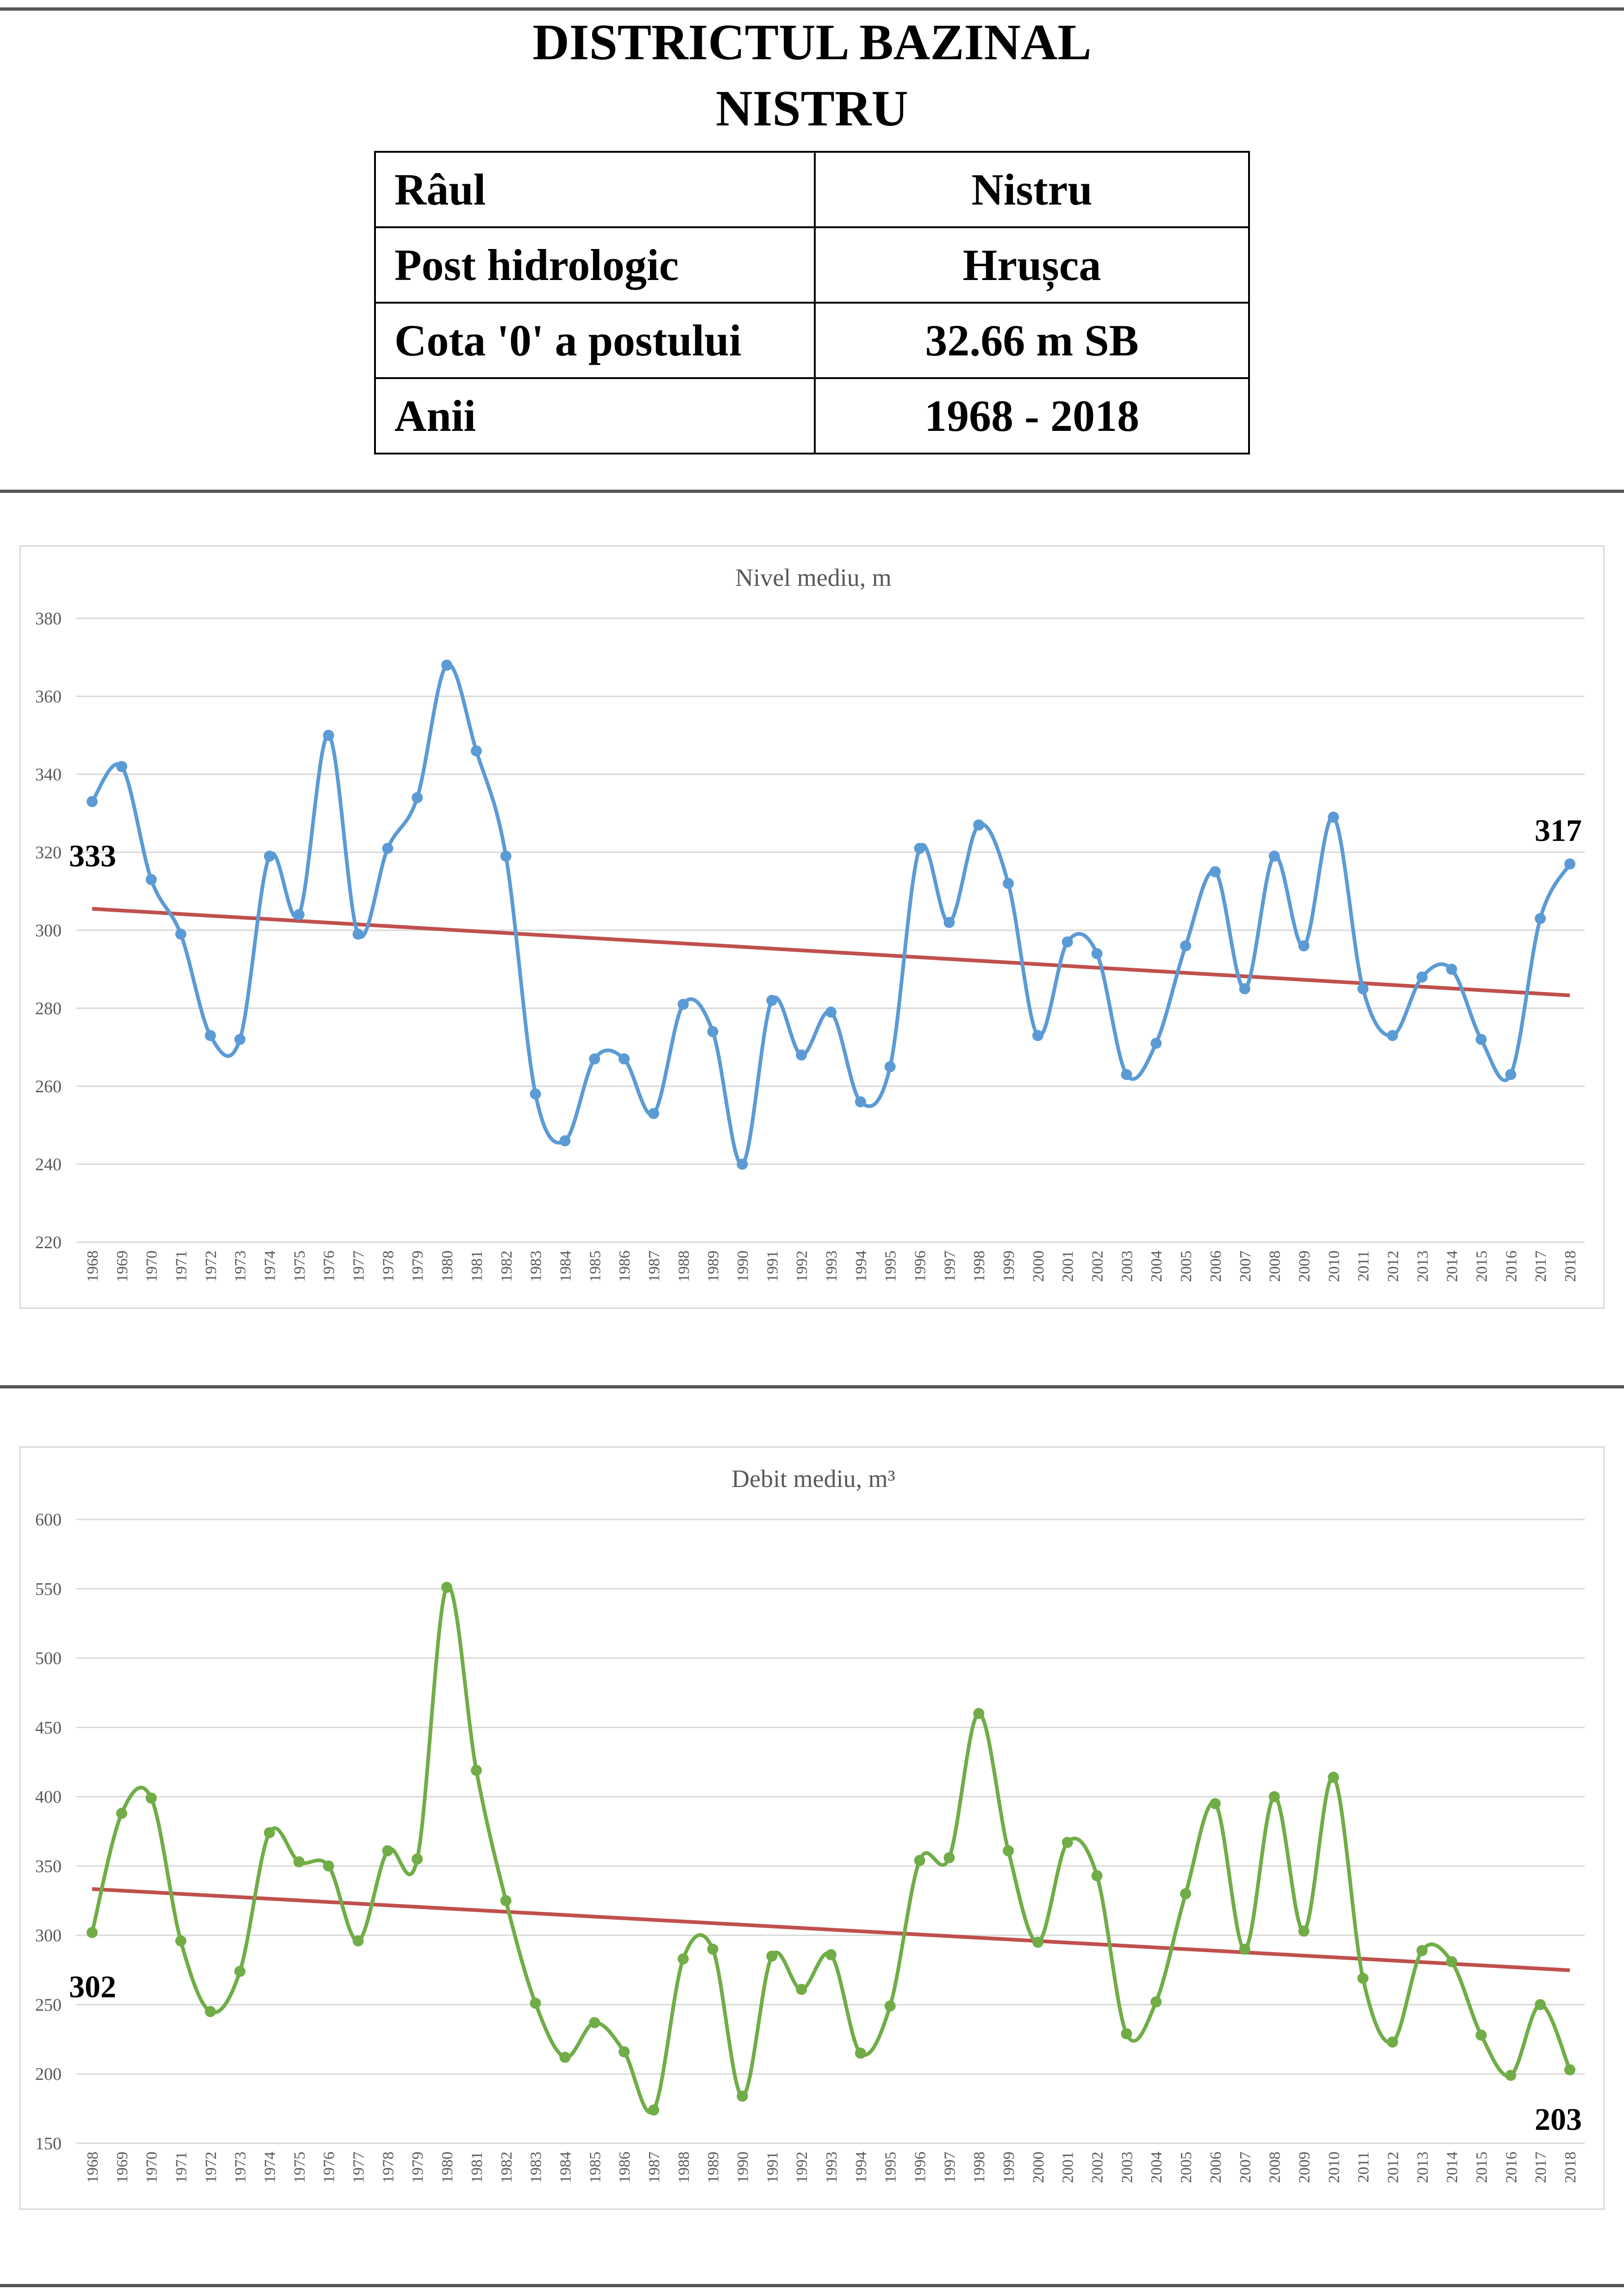  I want to click on x-tick-label: 2009, so click(1304, 2167).